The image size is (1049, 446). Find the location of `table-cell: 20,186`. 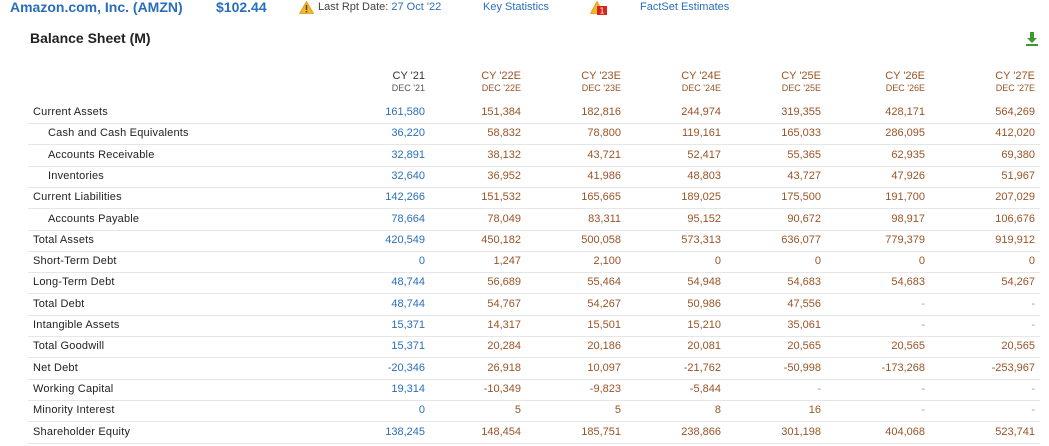

table-cell: 20,186 is located at coordinates (604, 346).